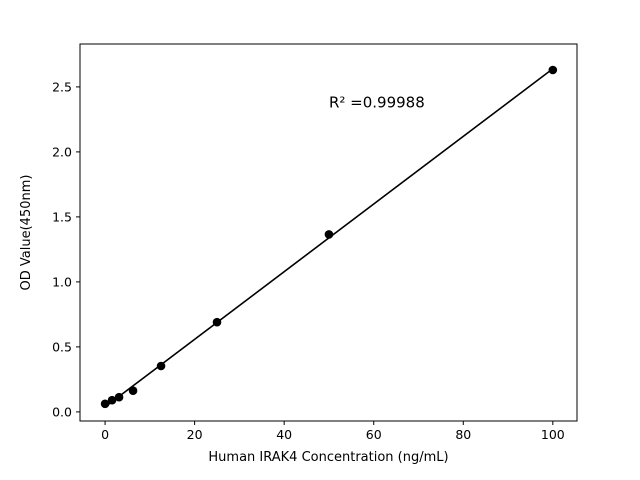 The height and width of the screenshot is (480, 640). I want to click on x-tick-label: 20, so click(195, 434).